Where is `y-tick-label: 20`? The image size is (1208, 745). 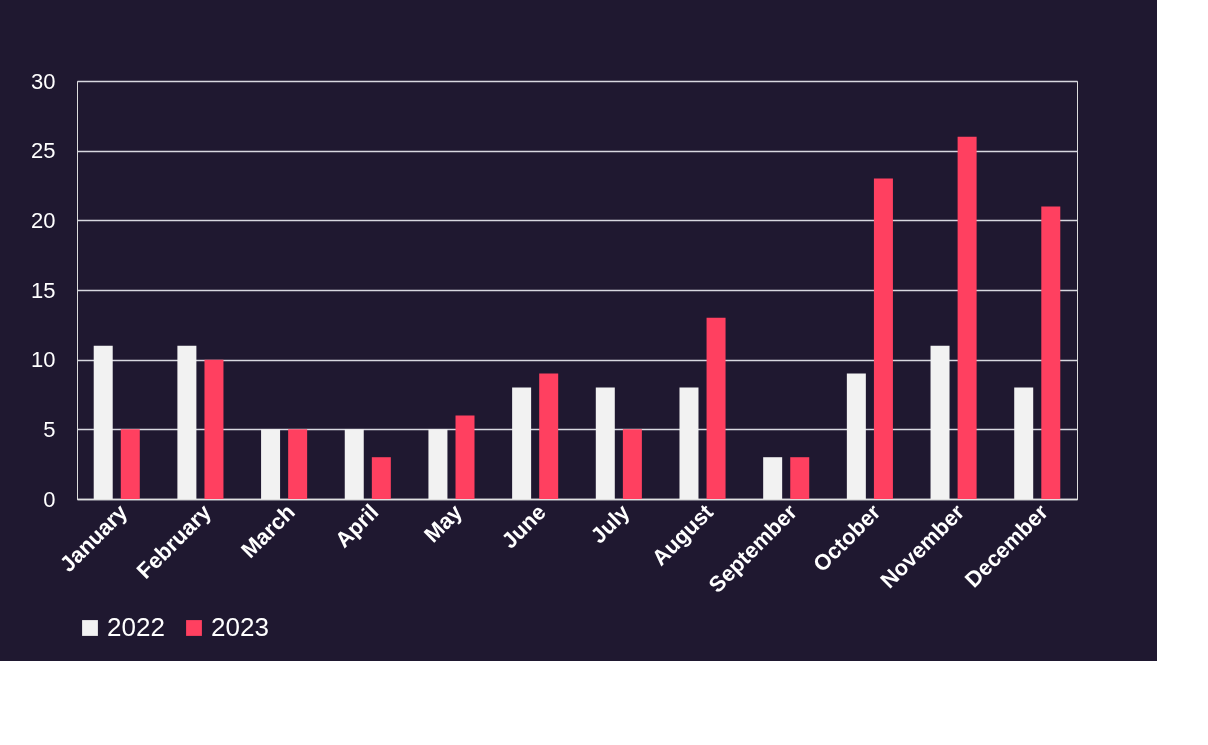
y-tick-label: 20 is located at coordinates (43, 220).